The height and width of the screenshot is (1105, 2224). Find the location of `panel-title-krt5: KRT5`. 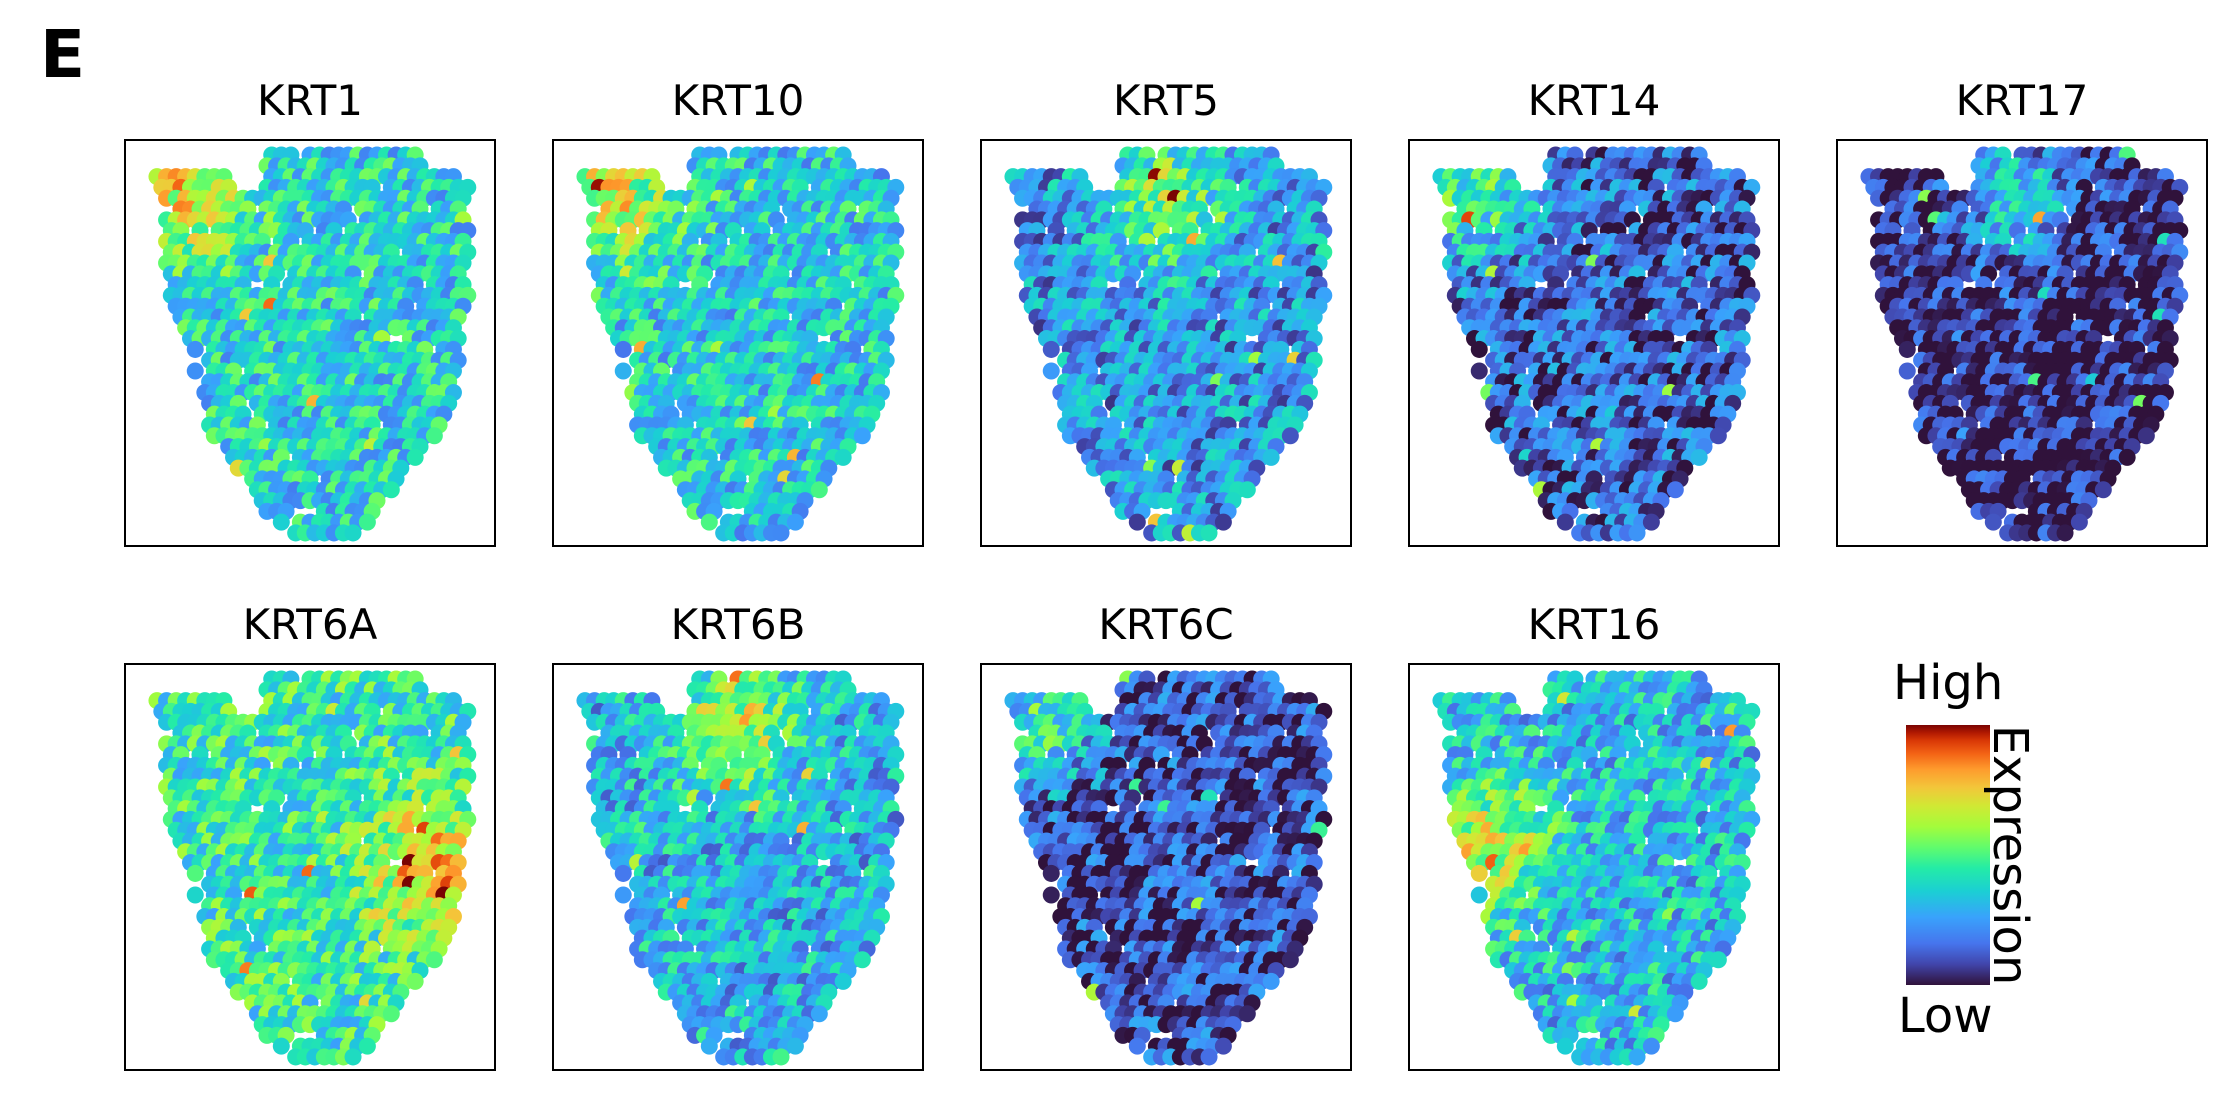

panel-title-krt5: KRT5 is located at coordinates (1166, 100).